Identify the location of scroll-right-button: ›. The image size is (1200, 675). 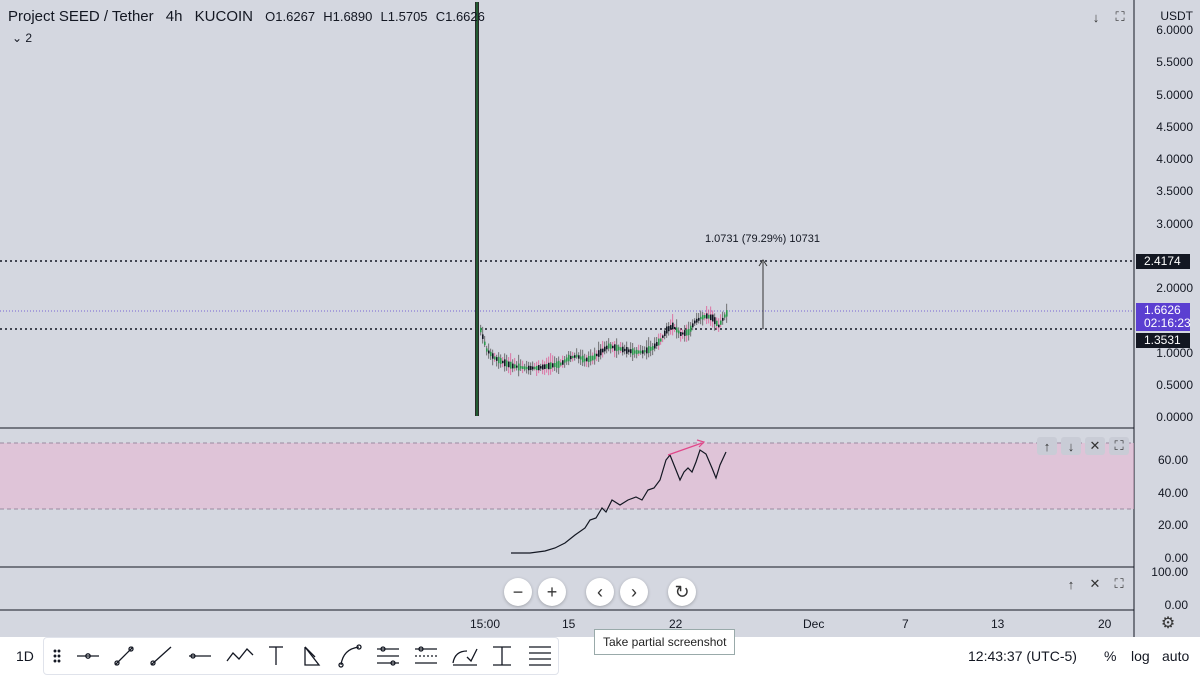
(634, 592).